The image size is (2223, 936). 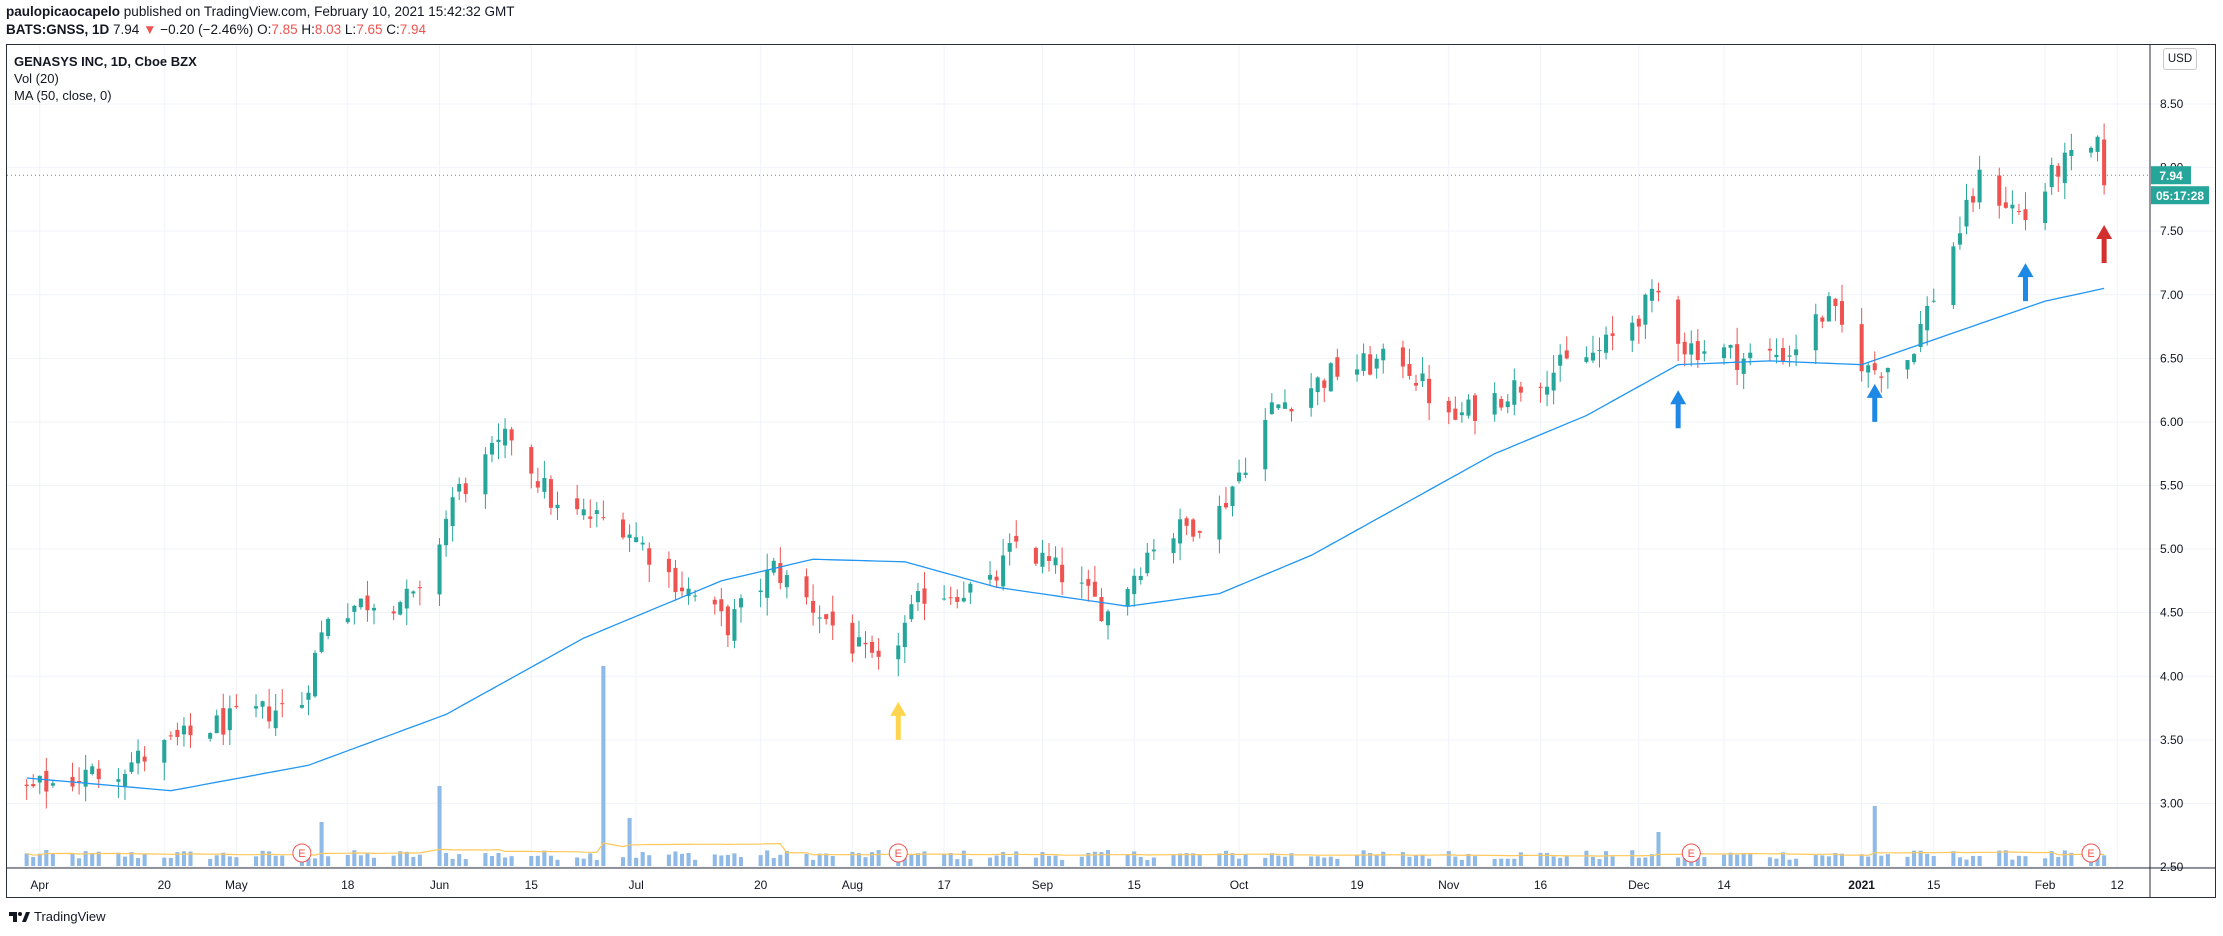 What do you see at coordinates (532, 885) in the screenshot?
I see `time-axis-label: 15` at bounding box center [532, 885].